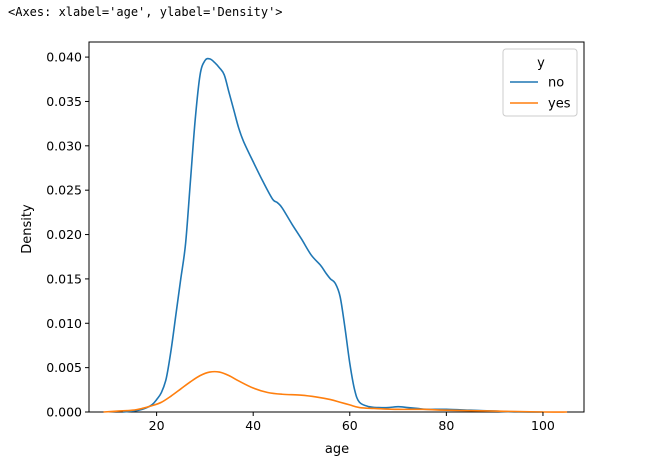 This screenshot has height=469, width=645. What do you see at coordinates (64, 234) in the screenshot?
I see `y-tick-label: 0.020` at bounding box center [64, 234].